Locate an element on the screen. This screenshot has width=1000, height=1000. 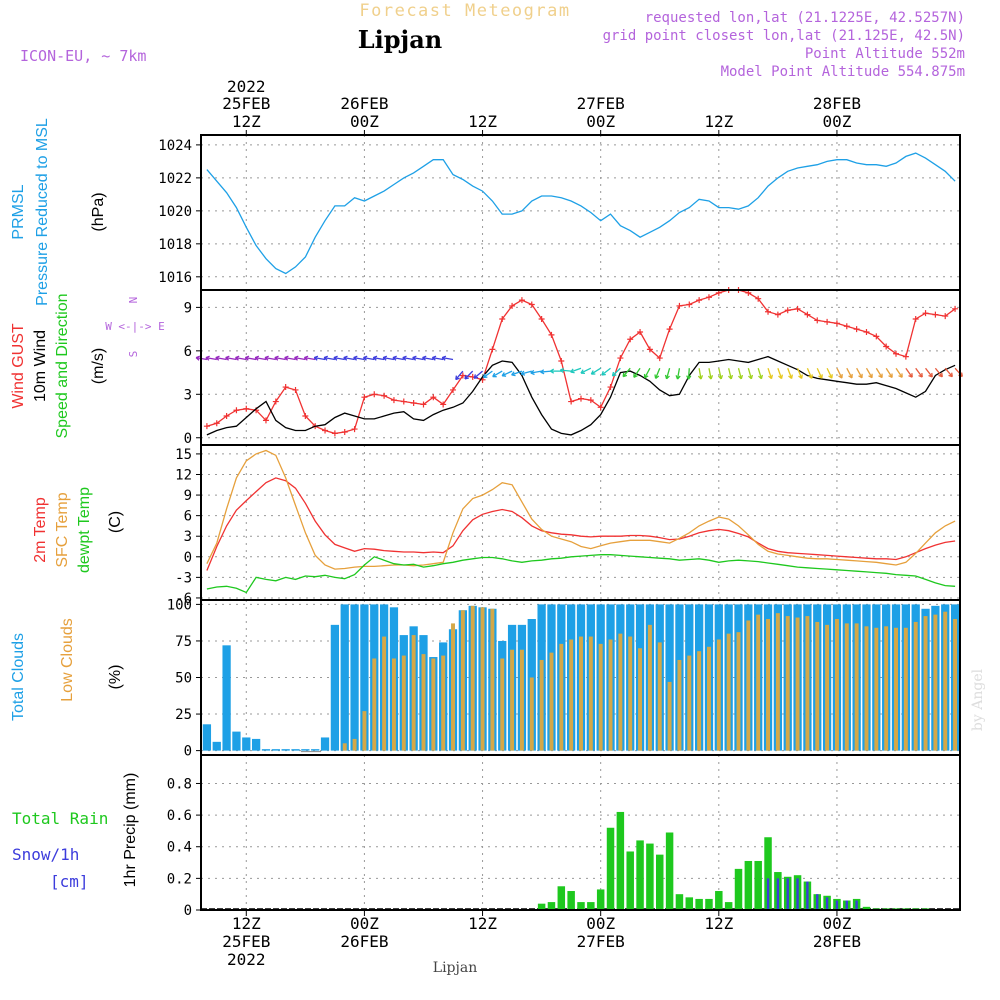
t2m-line is located at coordinates (581, 524).